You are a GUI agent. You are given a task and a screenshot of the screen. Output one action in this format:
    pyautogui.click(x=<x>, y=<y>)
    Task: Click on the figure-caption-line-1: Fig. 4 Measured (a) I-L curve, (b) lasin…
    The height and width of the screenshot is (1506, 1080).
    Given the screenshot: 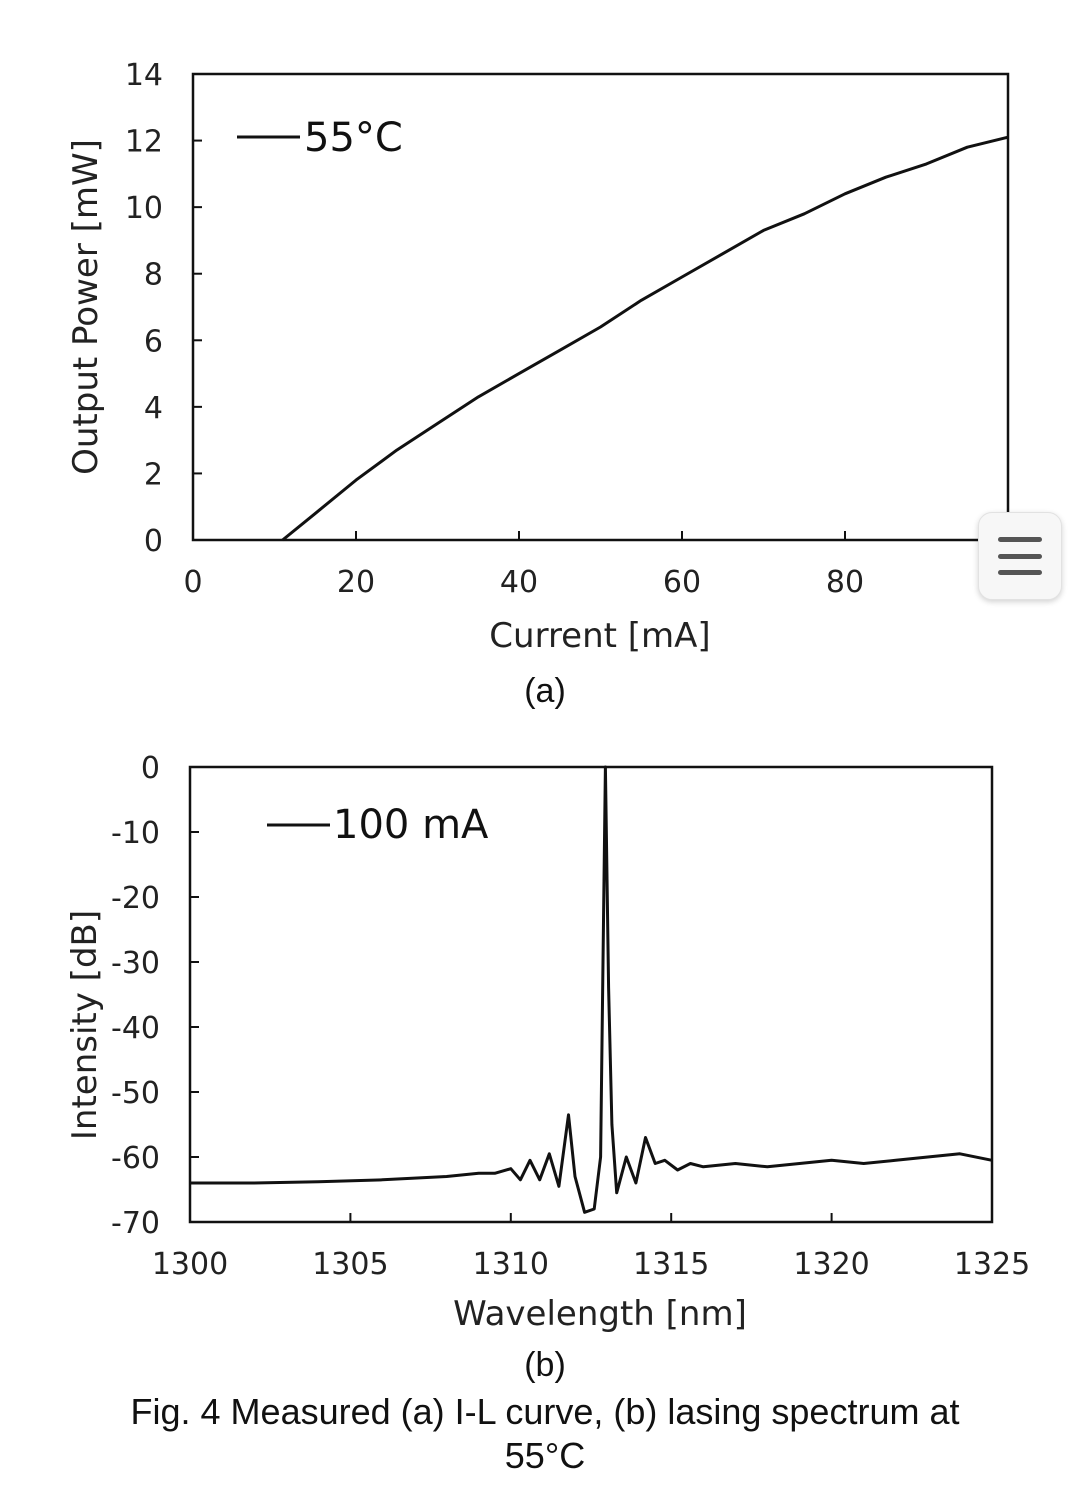 What is the action you would take?
    pyautogui.click(x=545, y=1411)
    